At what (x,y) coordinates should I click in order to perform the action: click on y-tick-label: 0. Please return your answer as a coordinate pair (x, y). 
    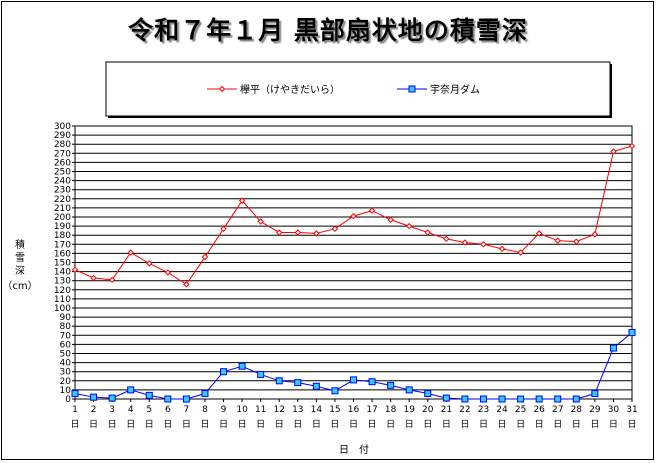
    Looking at the image, I should click on (68, 400).